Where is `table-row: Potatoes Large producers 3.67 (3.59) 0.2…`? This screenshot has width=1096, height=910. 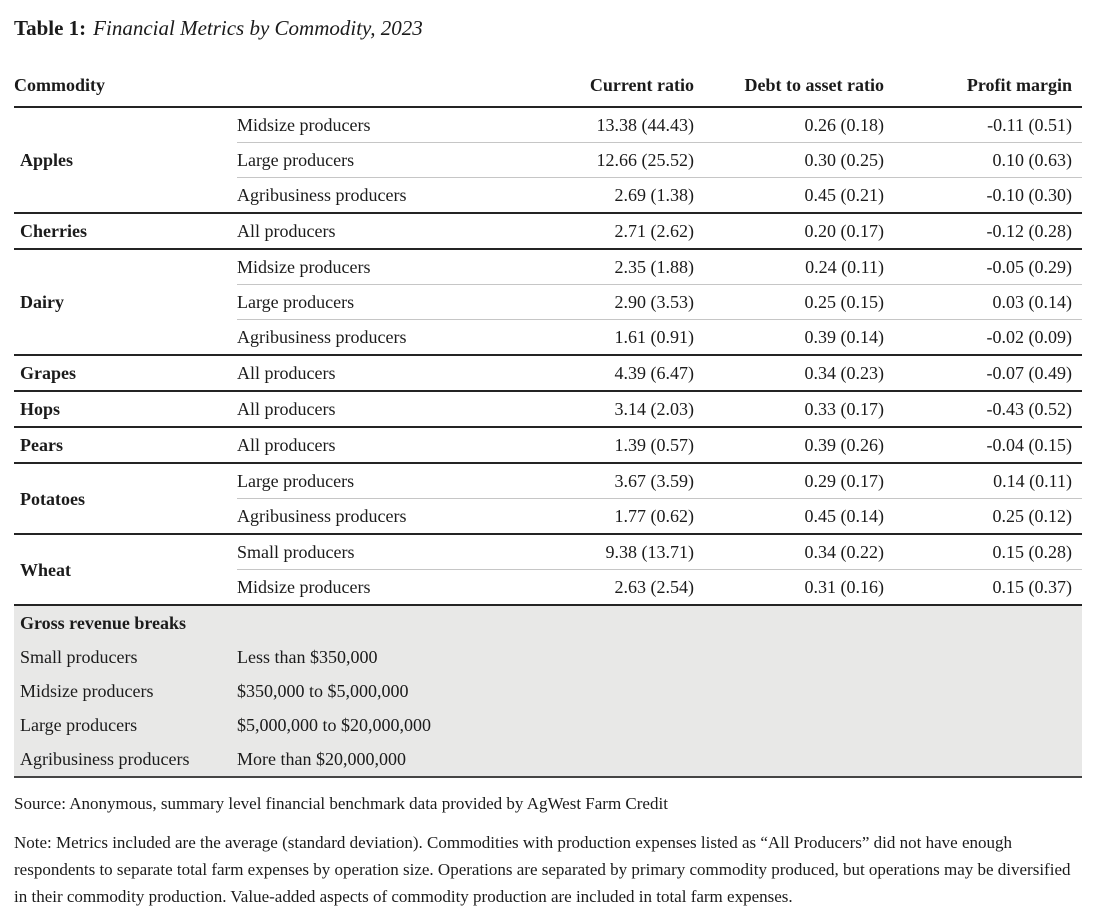
table-row: Potatoes Large producers 3.67 (3.59) 0.2… is located at coordinates (548, 498).